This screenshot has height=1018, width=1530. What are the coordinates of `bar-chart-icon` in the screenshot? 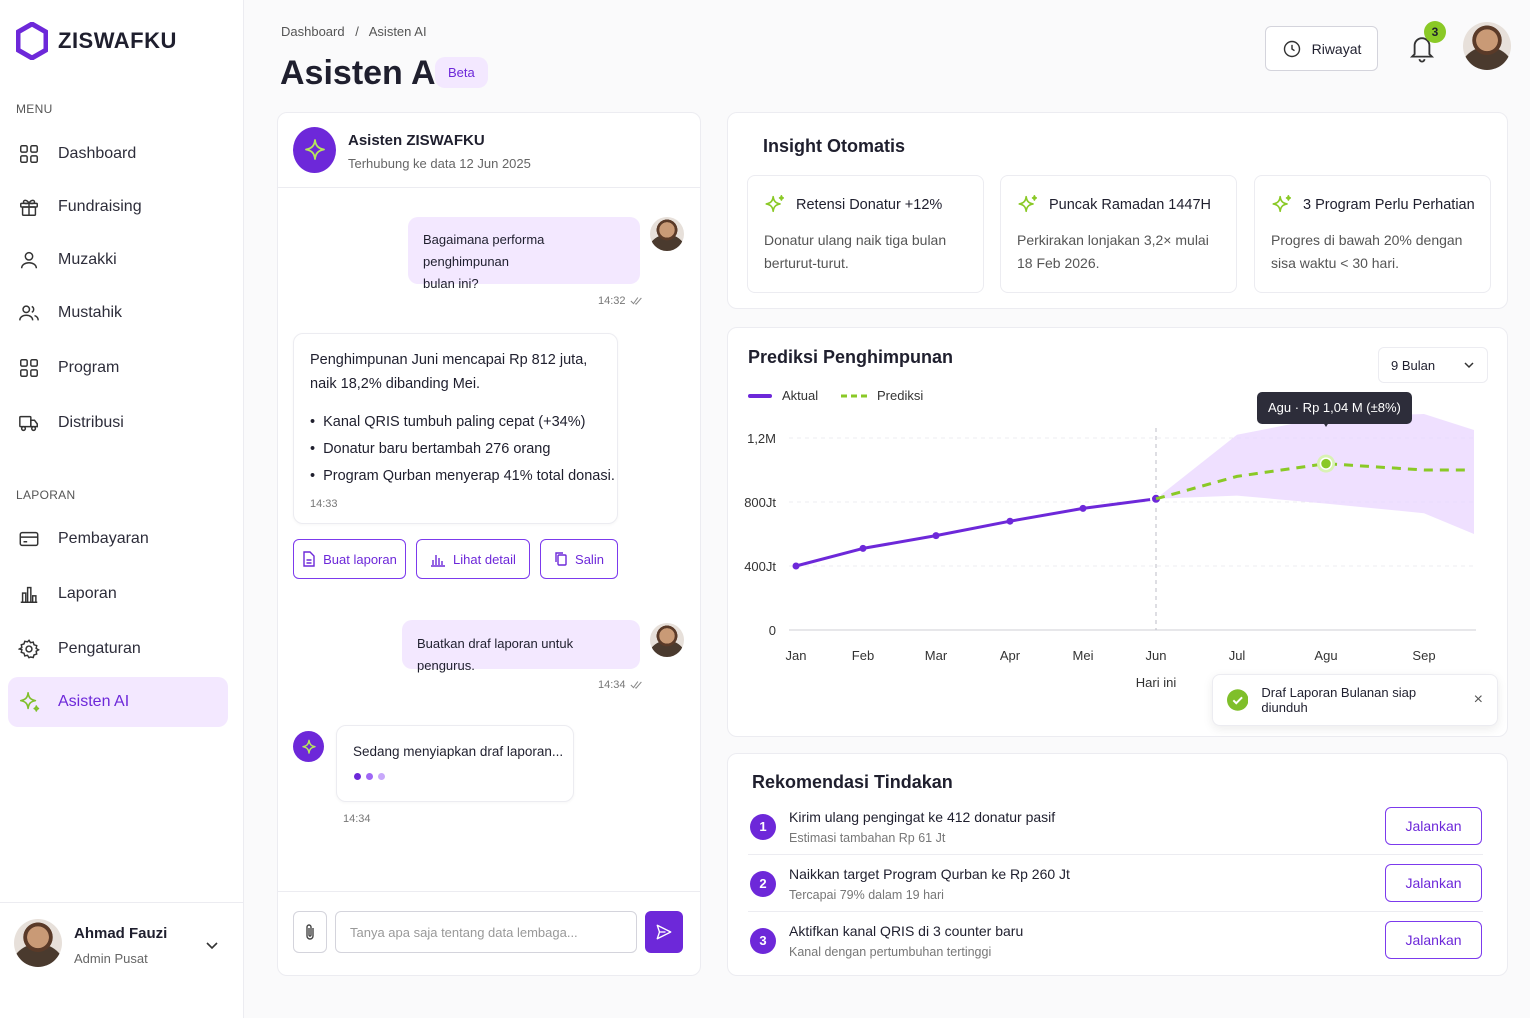 It's located at (438, 560).